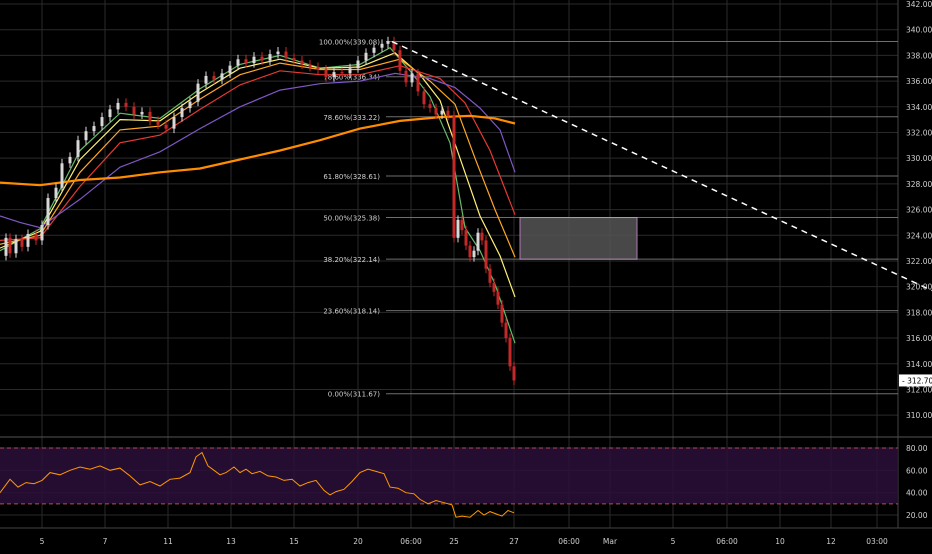 The image size is (932, 554). Describe the element at coordinates (673, 541) in the screenshot. I see `time-tick-11: 5` at that location.